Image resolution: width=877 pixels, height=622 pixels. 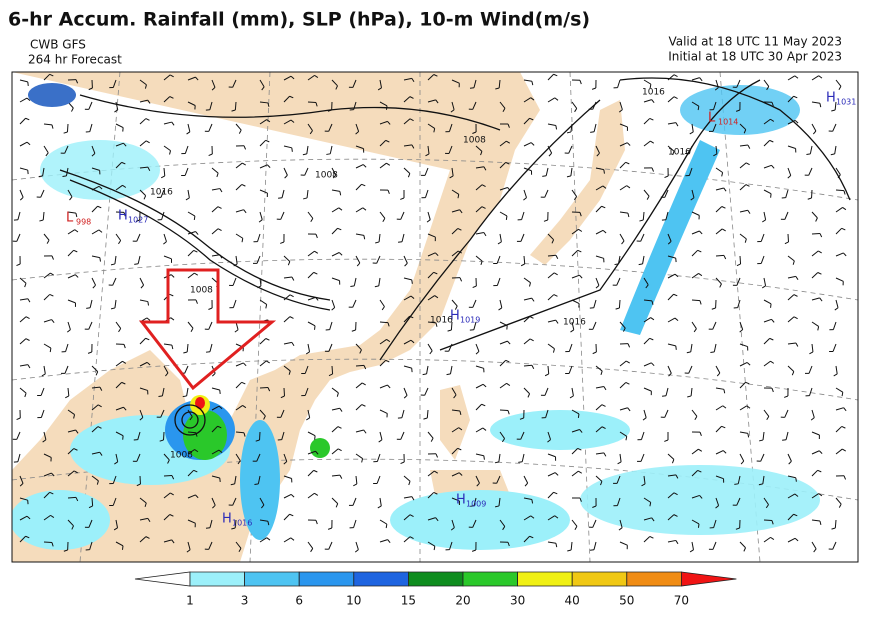 What do you see at coordinates (353, 601) in the screenshot?
I see `colorbar-tick-label: 10` at bounding box center [353, 601].